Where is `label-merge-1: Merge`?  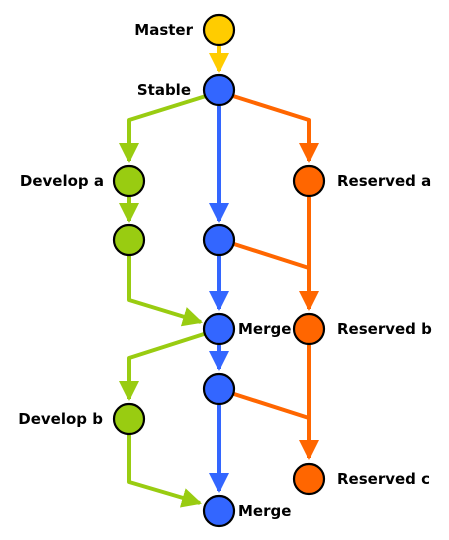 label-merge-1: Merge is located at coordinates (264, 329).